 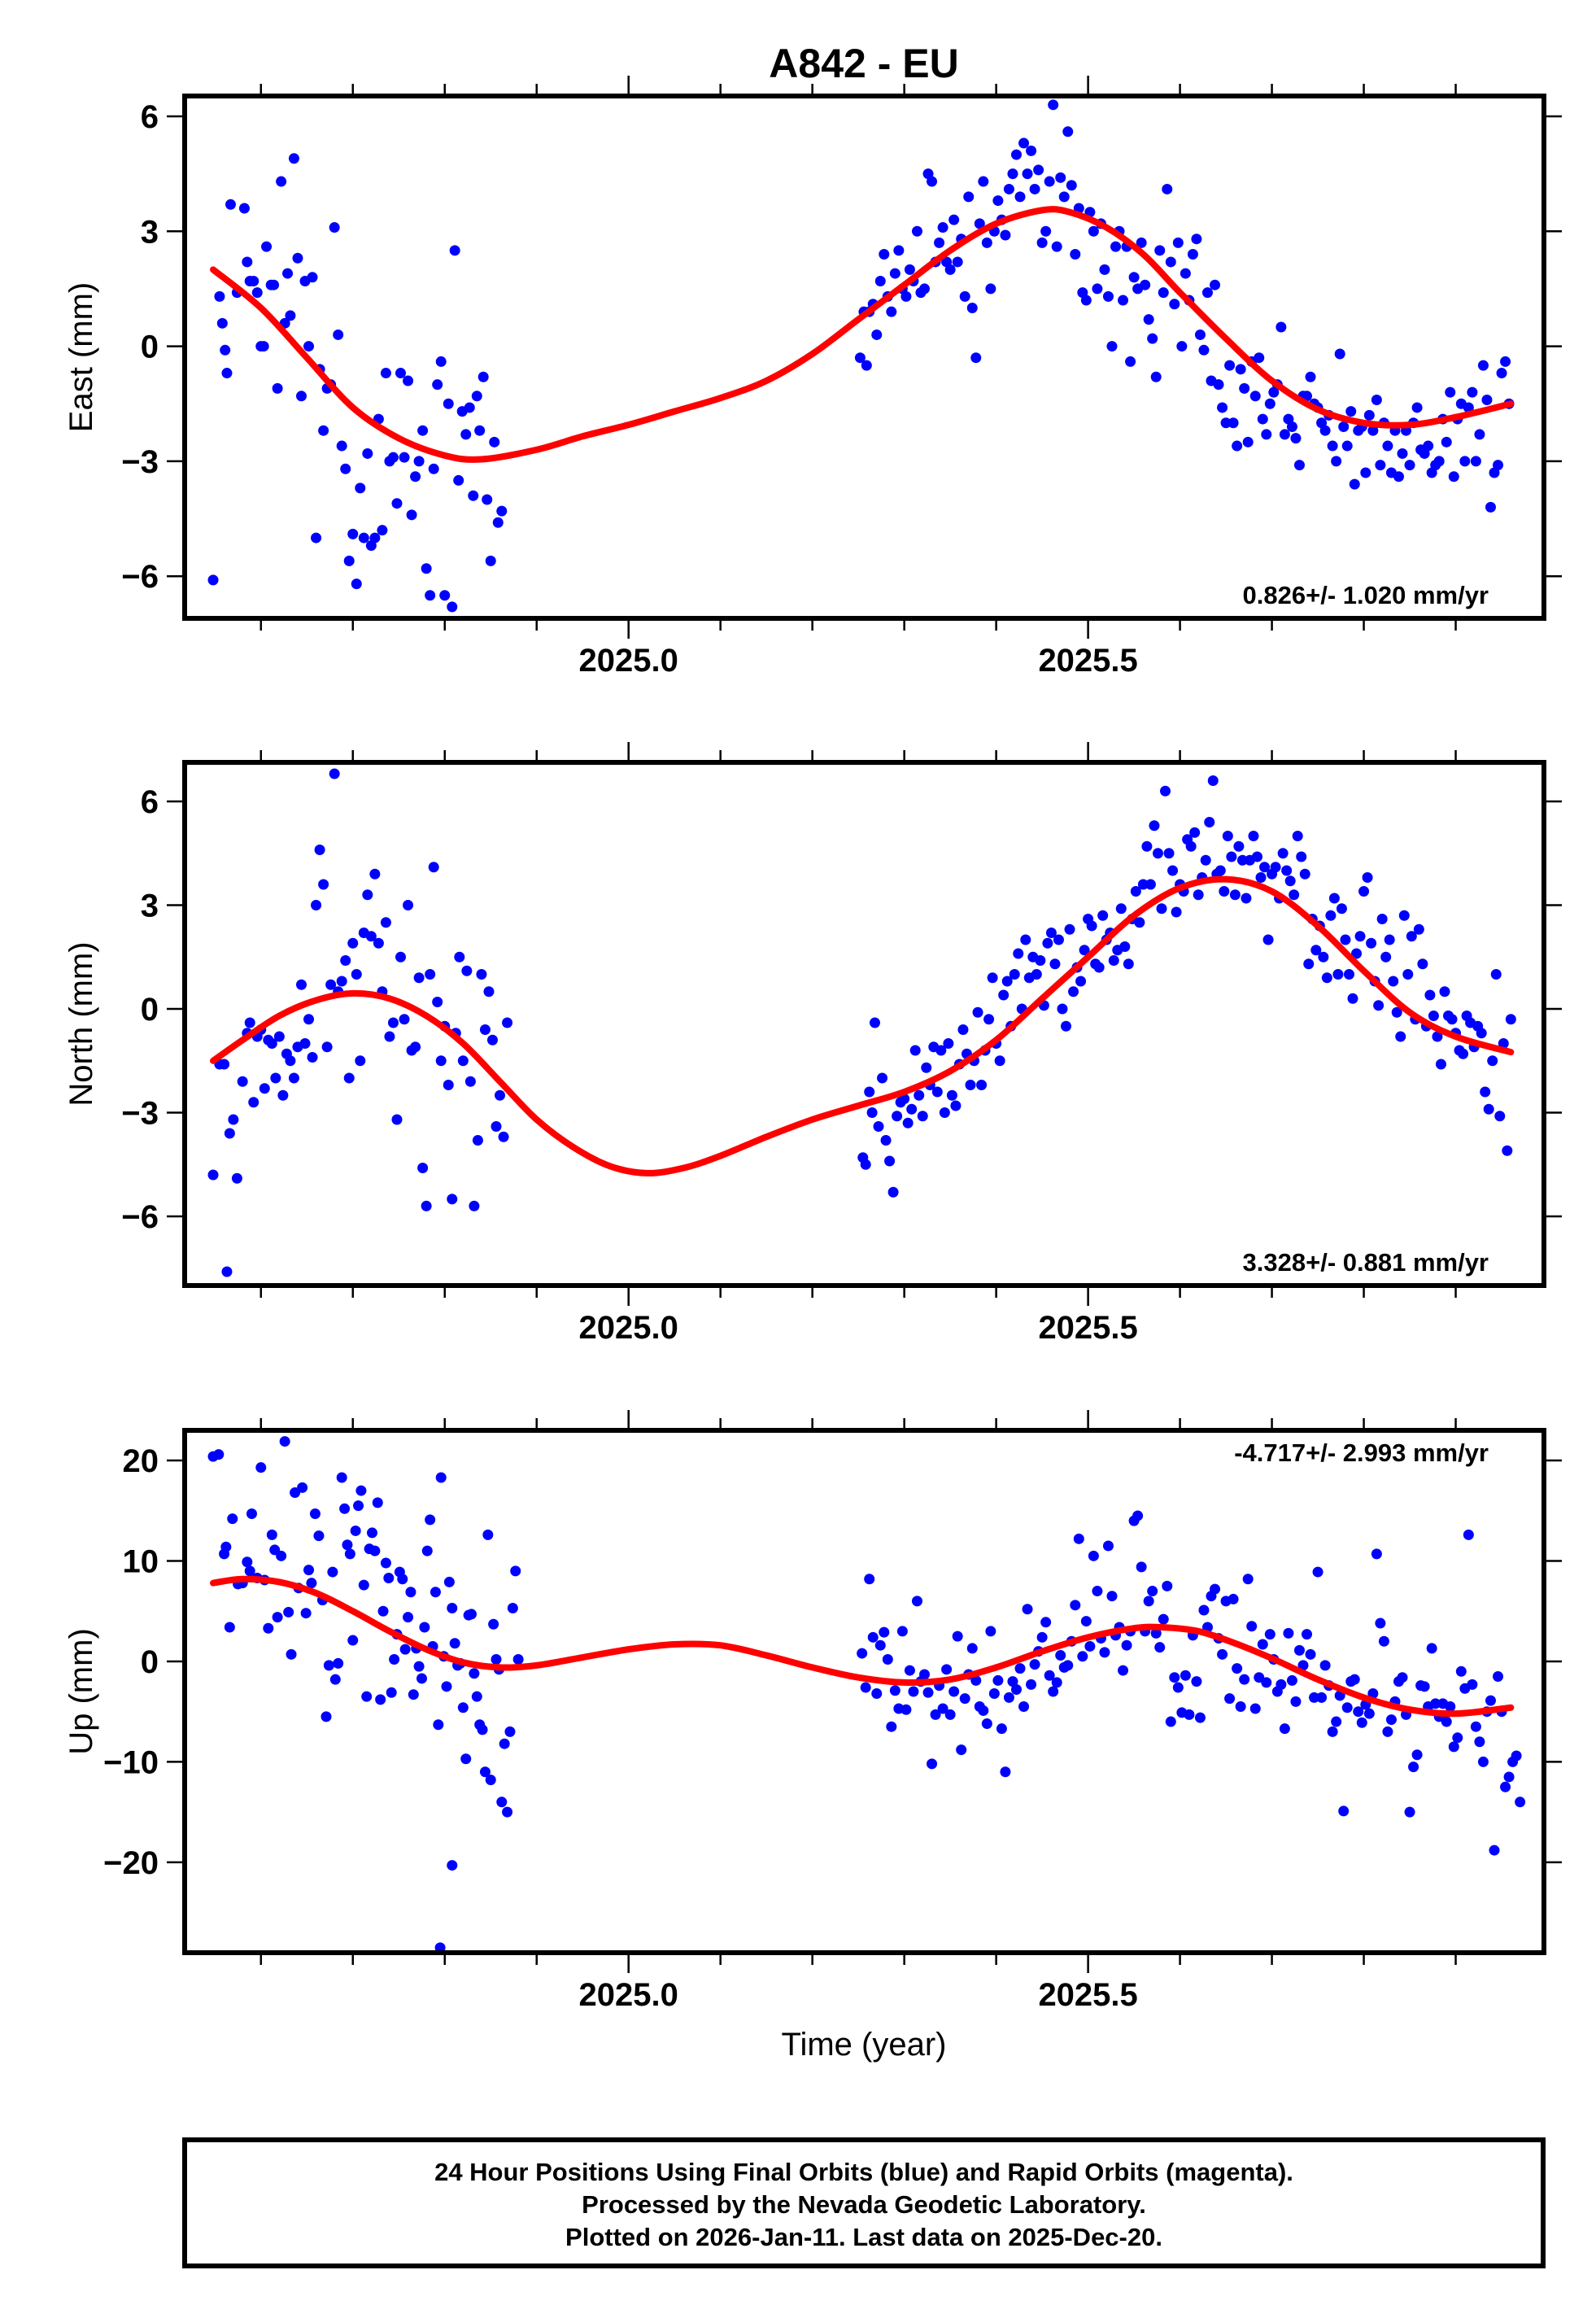 What do you see at coordinates (1366, 595) in the screenshot?
I see `velocity-rate-label: 0.826+/- 1.020 mm/yr` at bounding box center [1366, 595].